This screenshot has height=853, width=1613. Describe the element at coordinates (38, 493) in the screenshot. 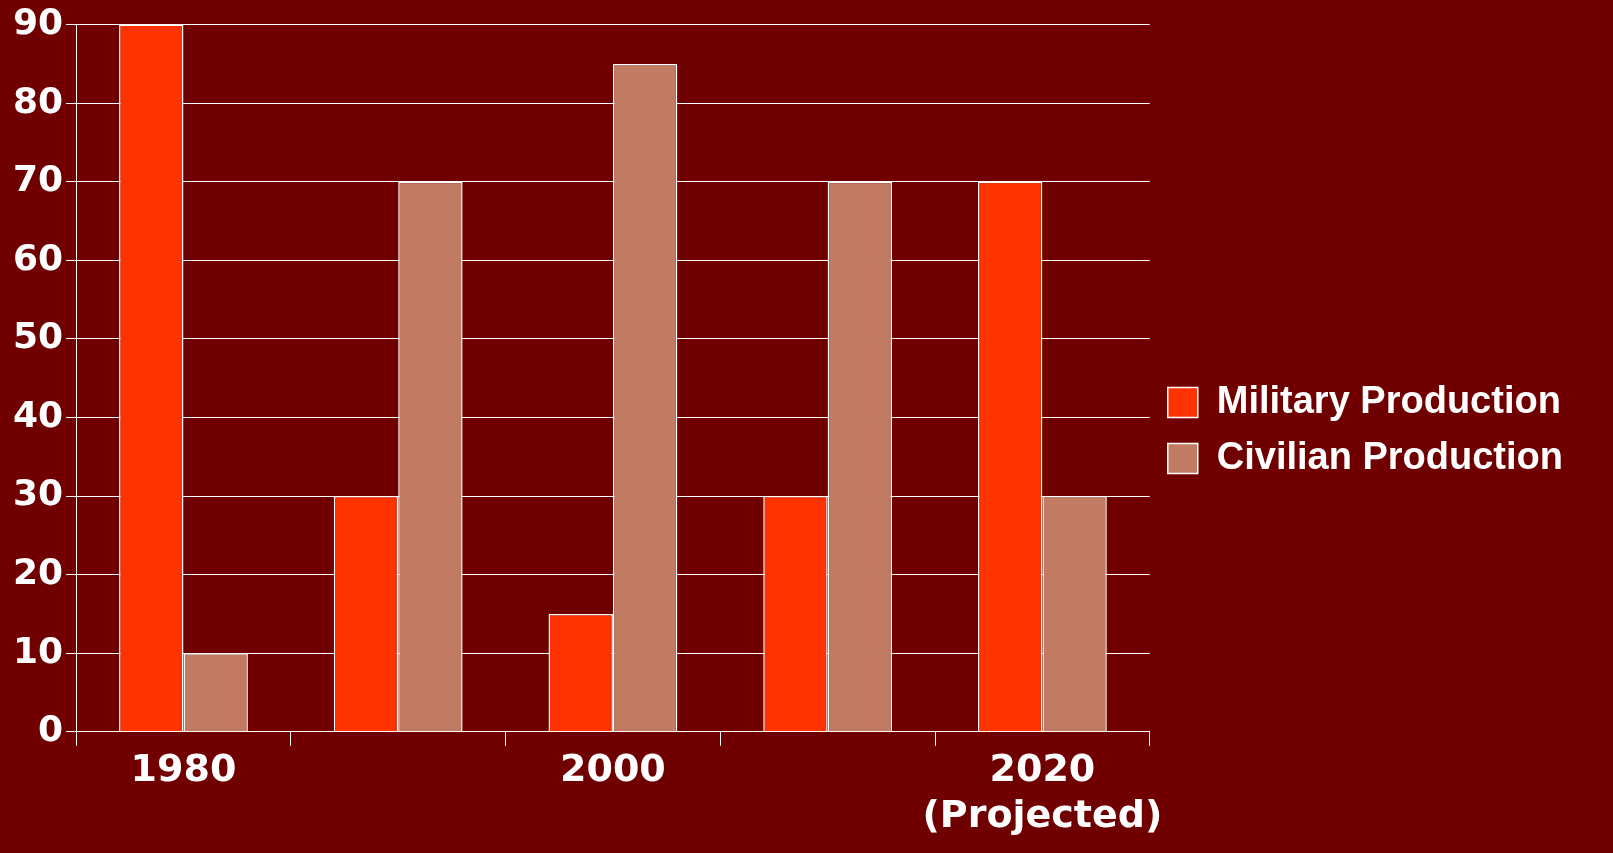

I see `y-tick-label: 30` at that location.